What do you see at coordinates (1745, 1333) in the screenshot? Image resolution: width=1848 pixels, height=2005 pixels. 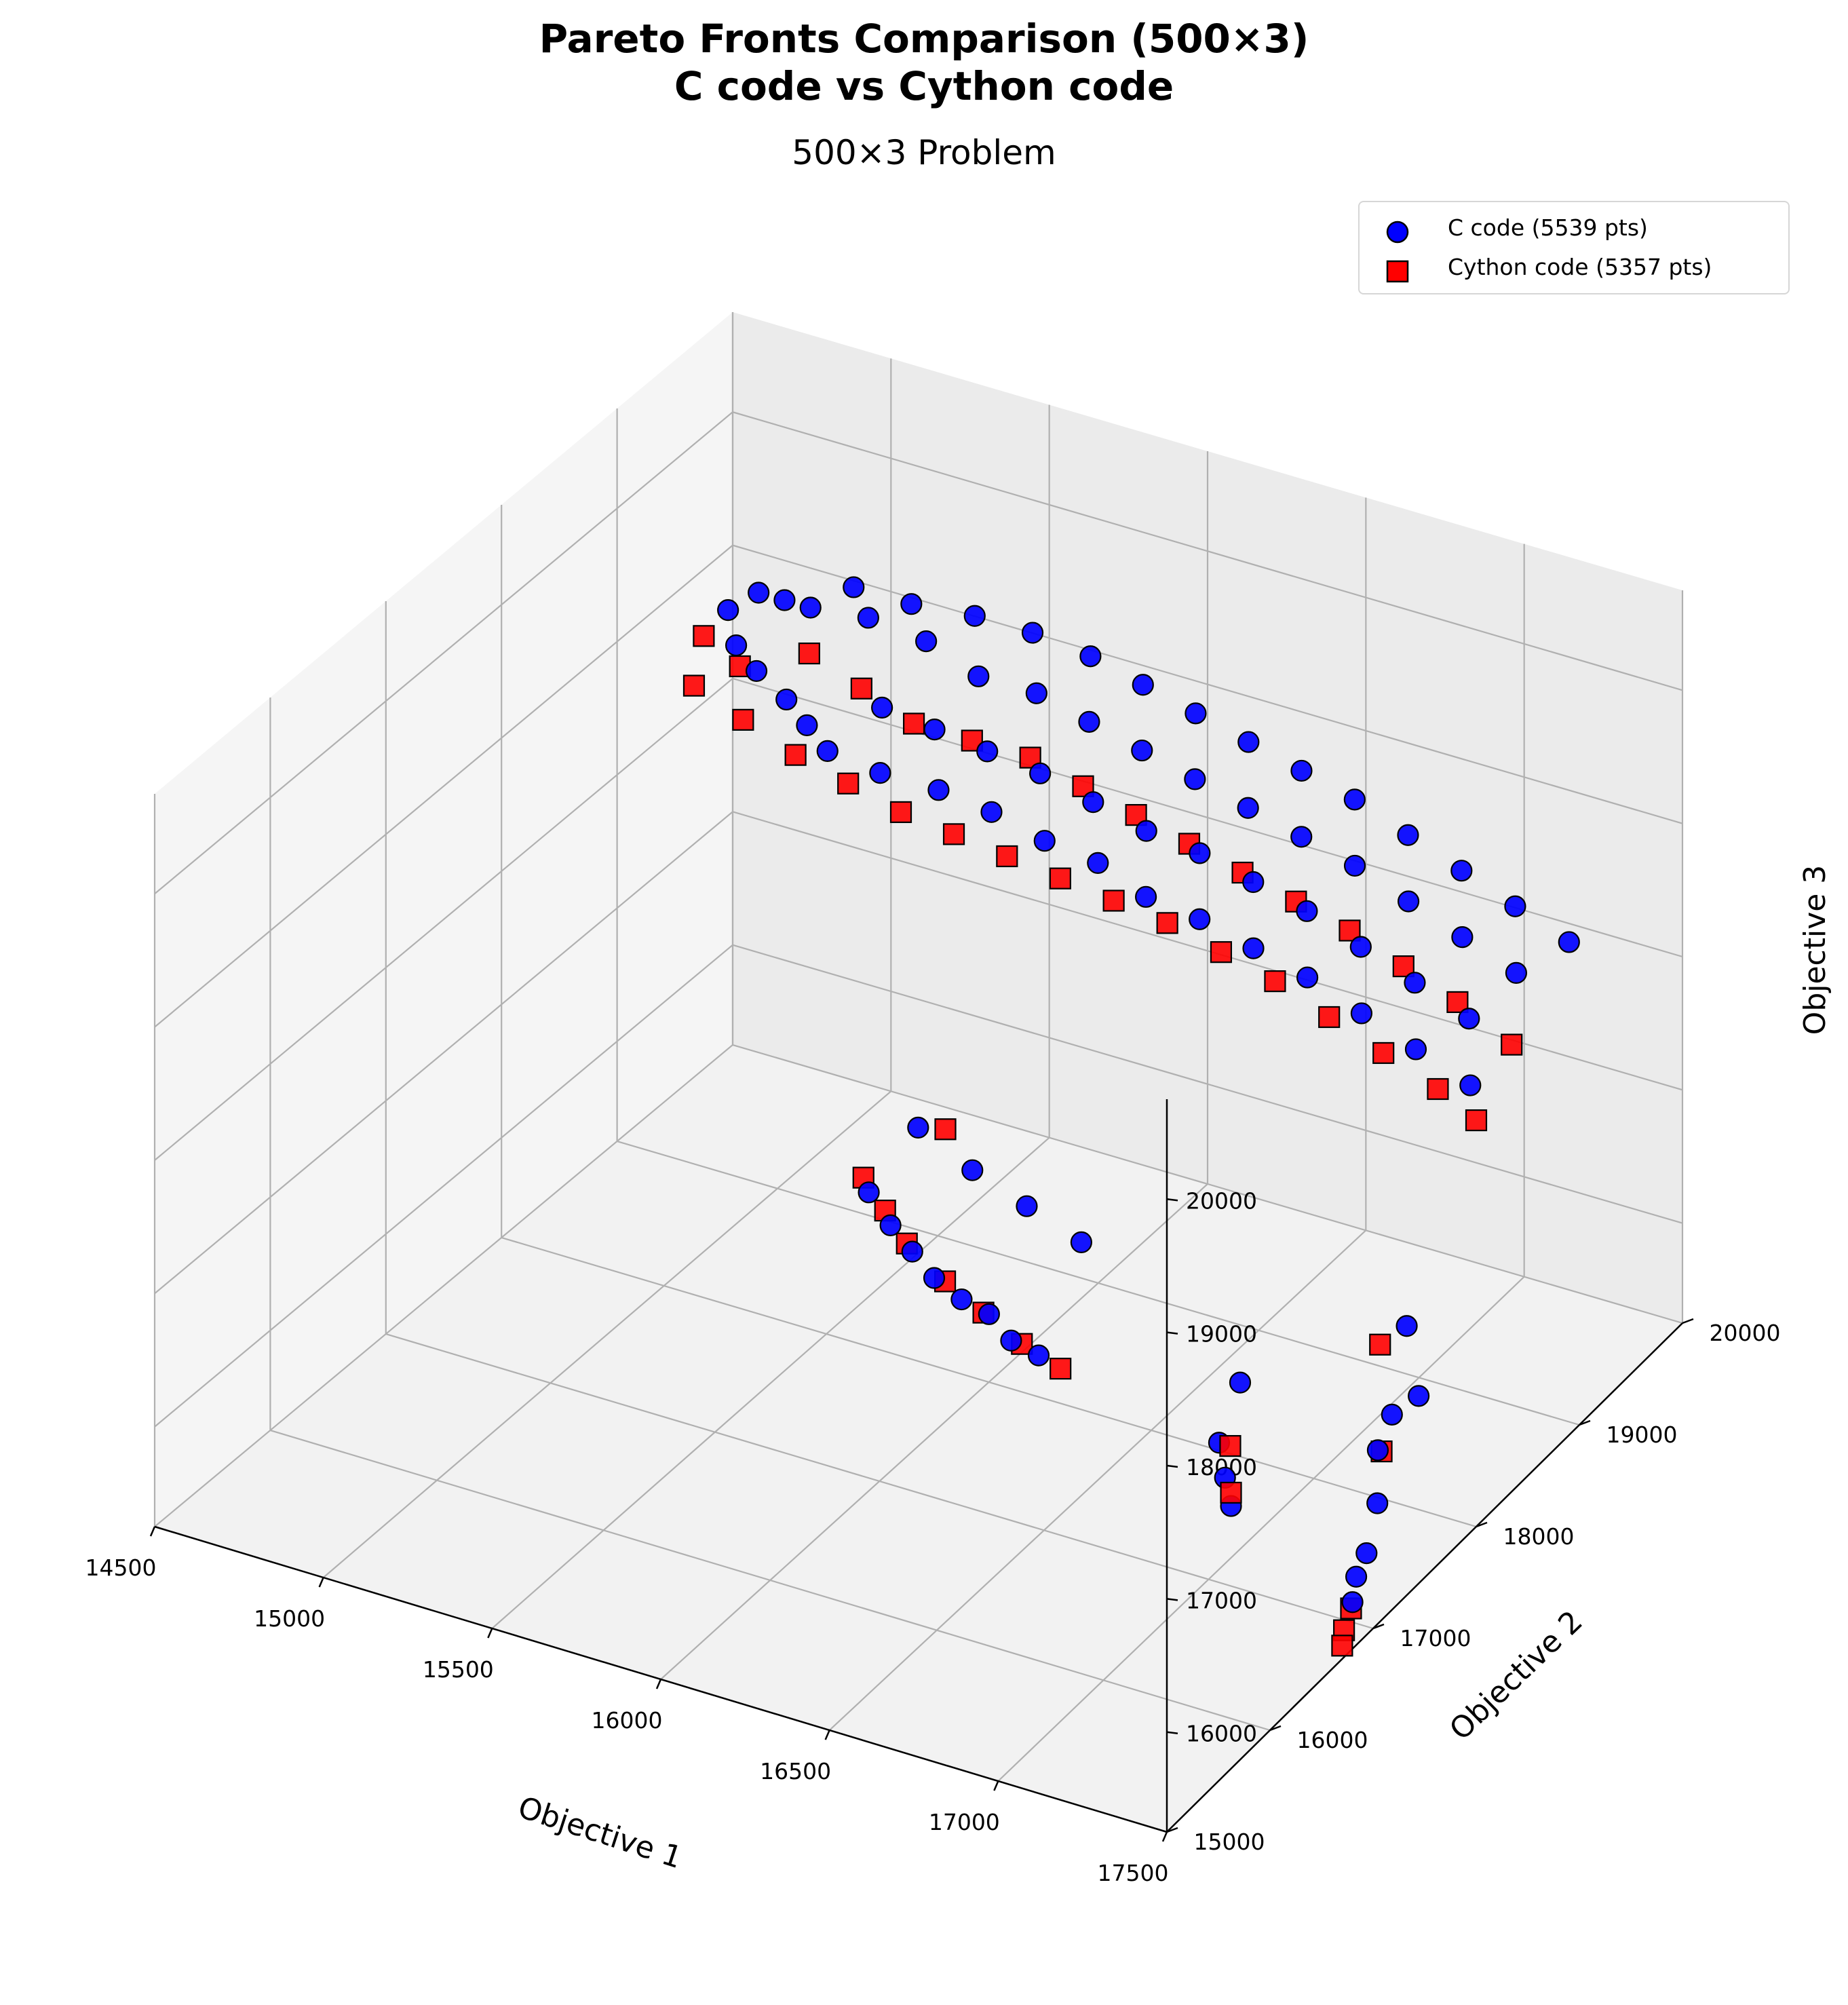 I see `y-tick-label: 20000` at bounding box center [1745, 1333].